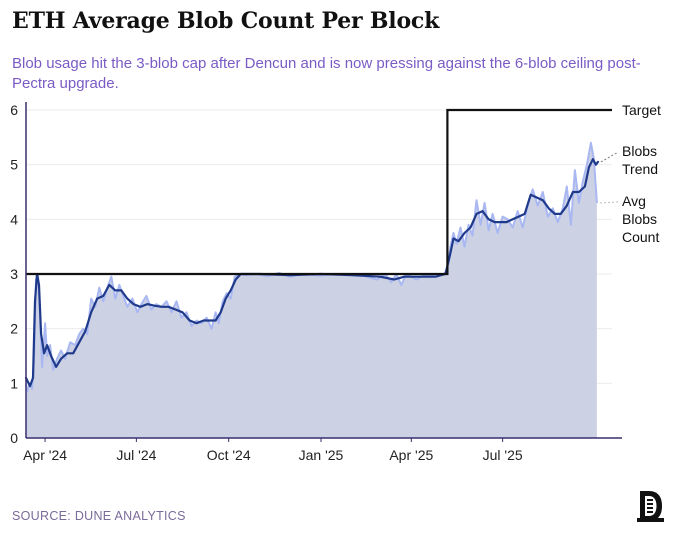  What do you see at coordinates (14, 329) in the screenshot?
I see `y-tick-label-2: 2` at bounding box center [14, 329].